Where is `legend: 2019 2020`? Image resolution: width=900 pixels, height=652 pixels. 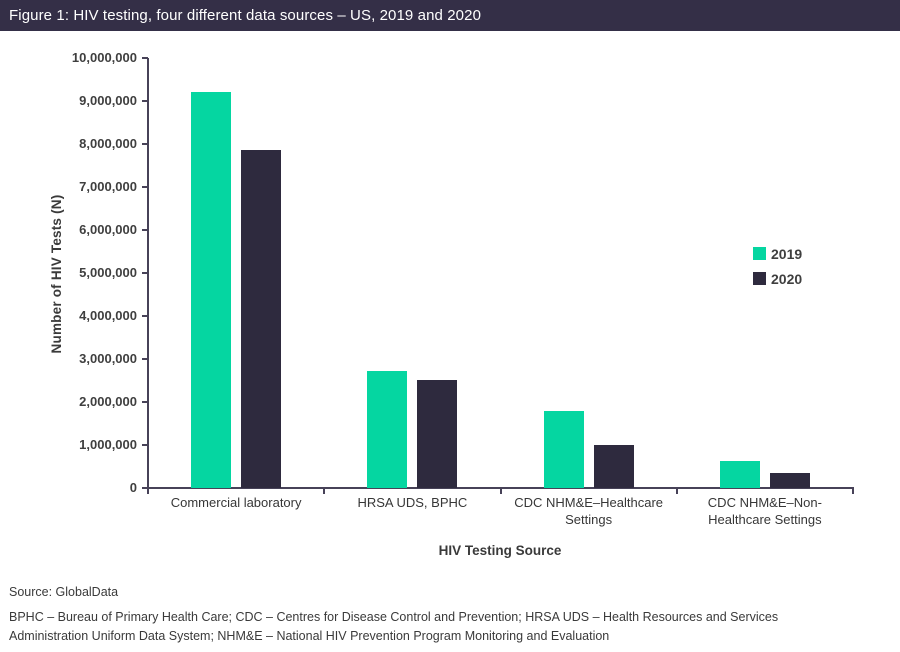
legend: 2019 2020 is located at coordinates (777, 266).